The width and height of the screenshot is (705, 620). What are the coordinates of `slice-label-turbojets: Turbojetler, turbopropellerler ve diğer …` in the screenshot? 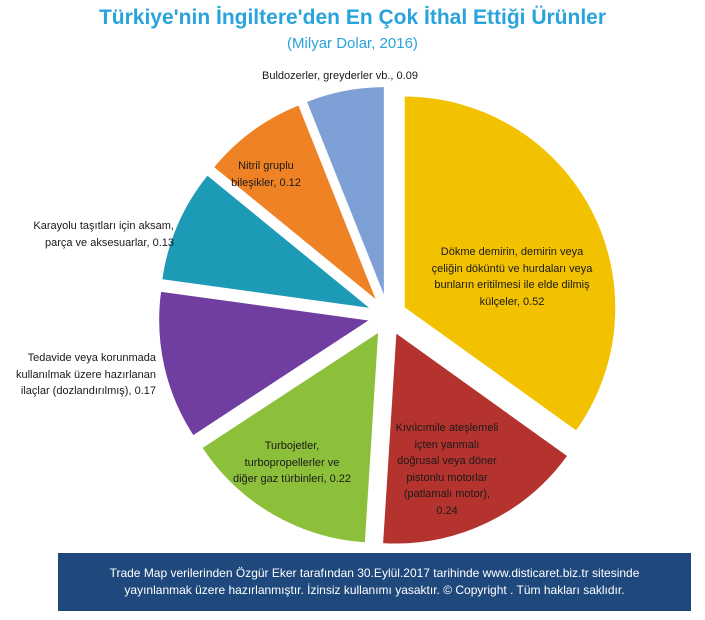 It's located at (291, 462).